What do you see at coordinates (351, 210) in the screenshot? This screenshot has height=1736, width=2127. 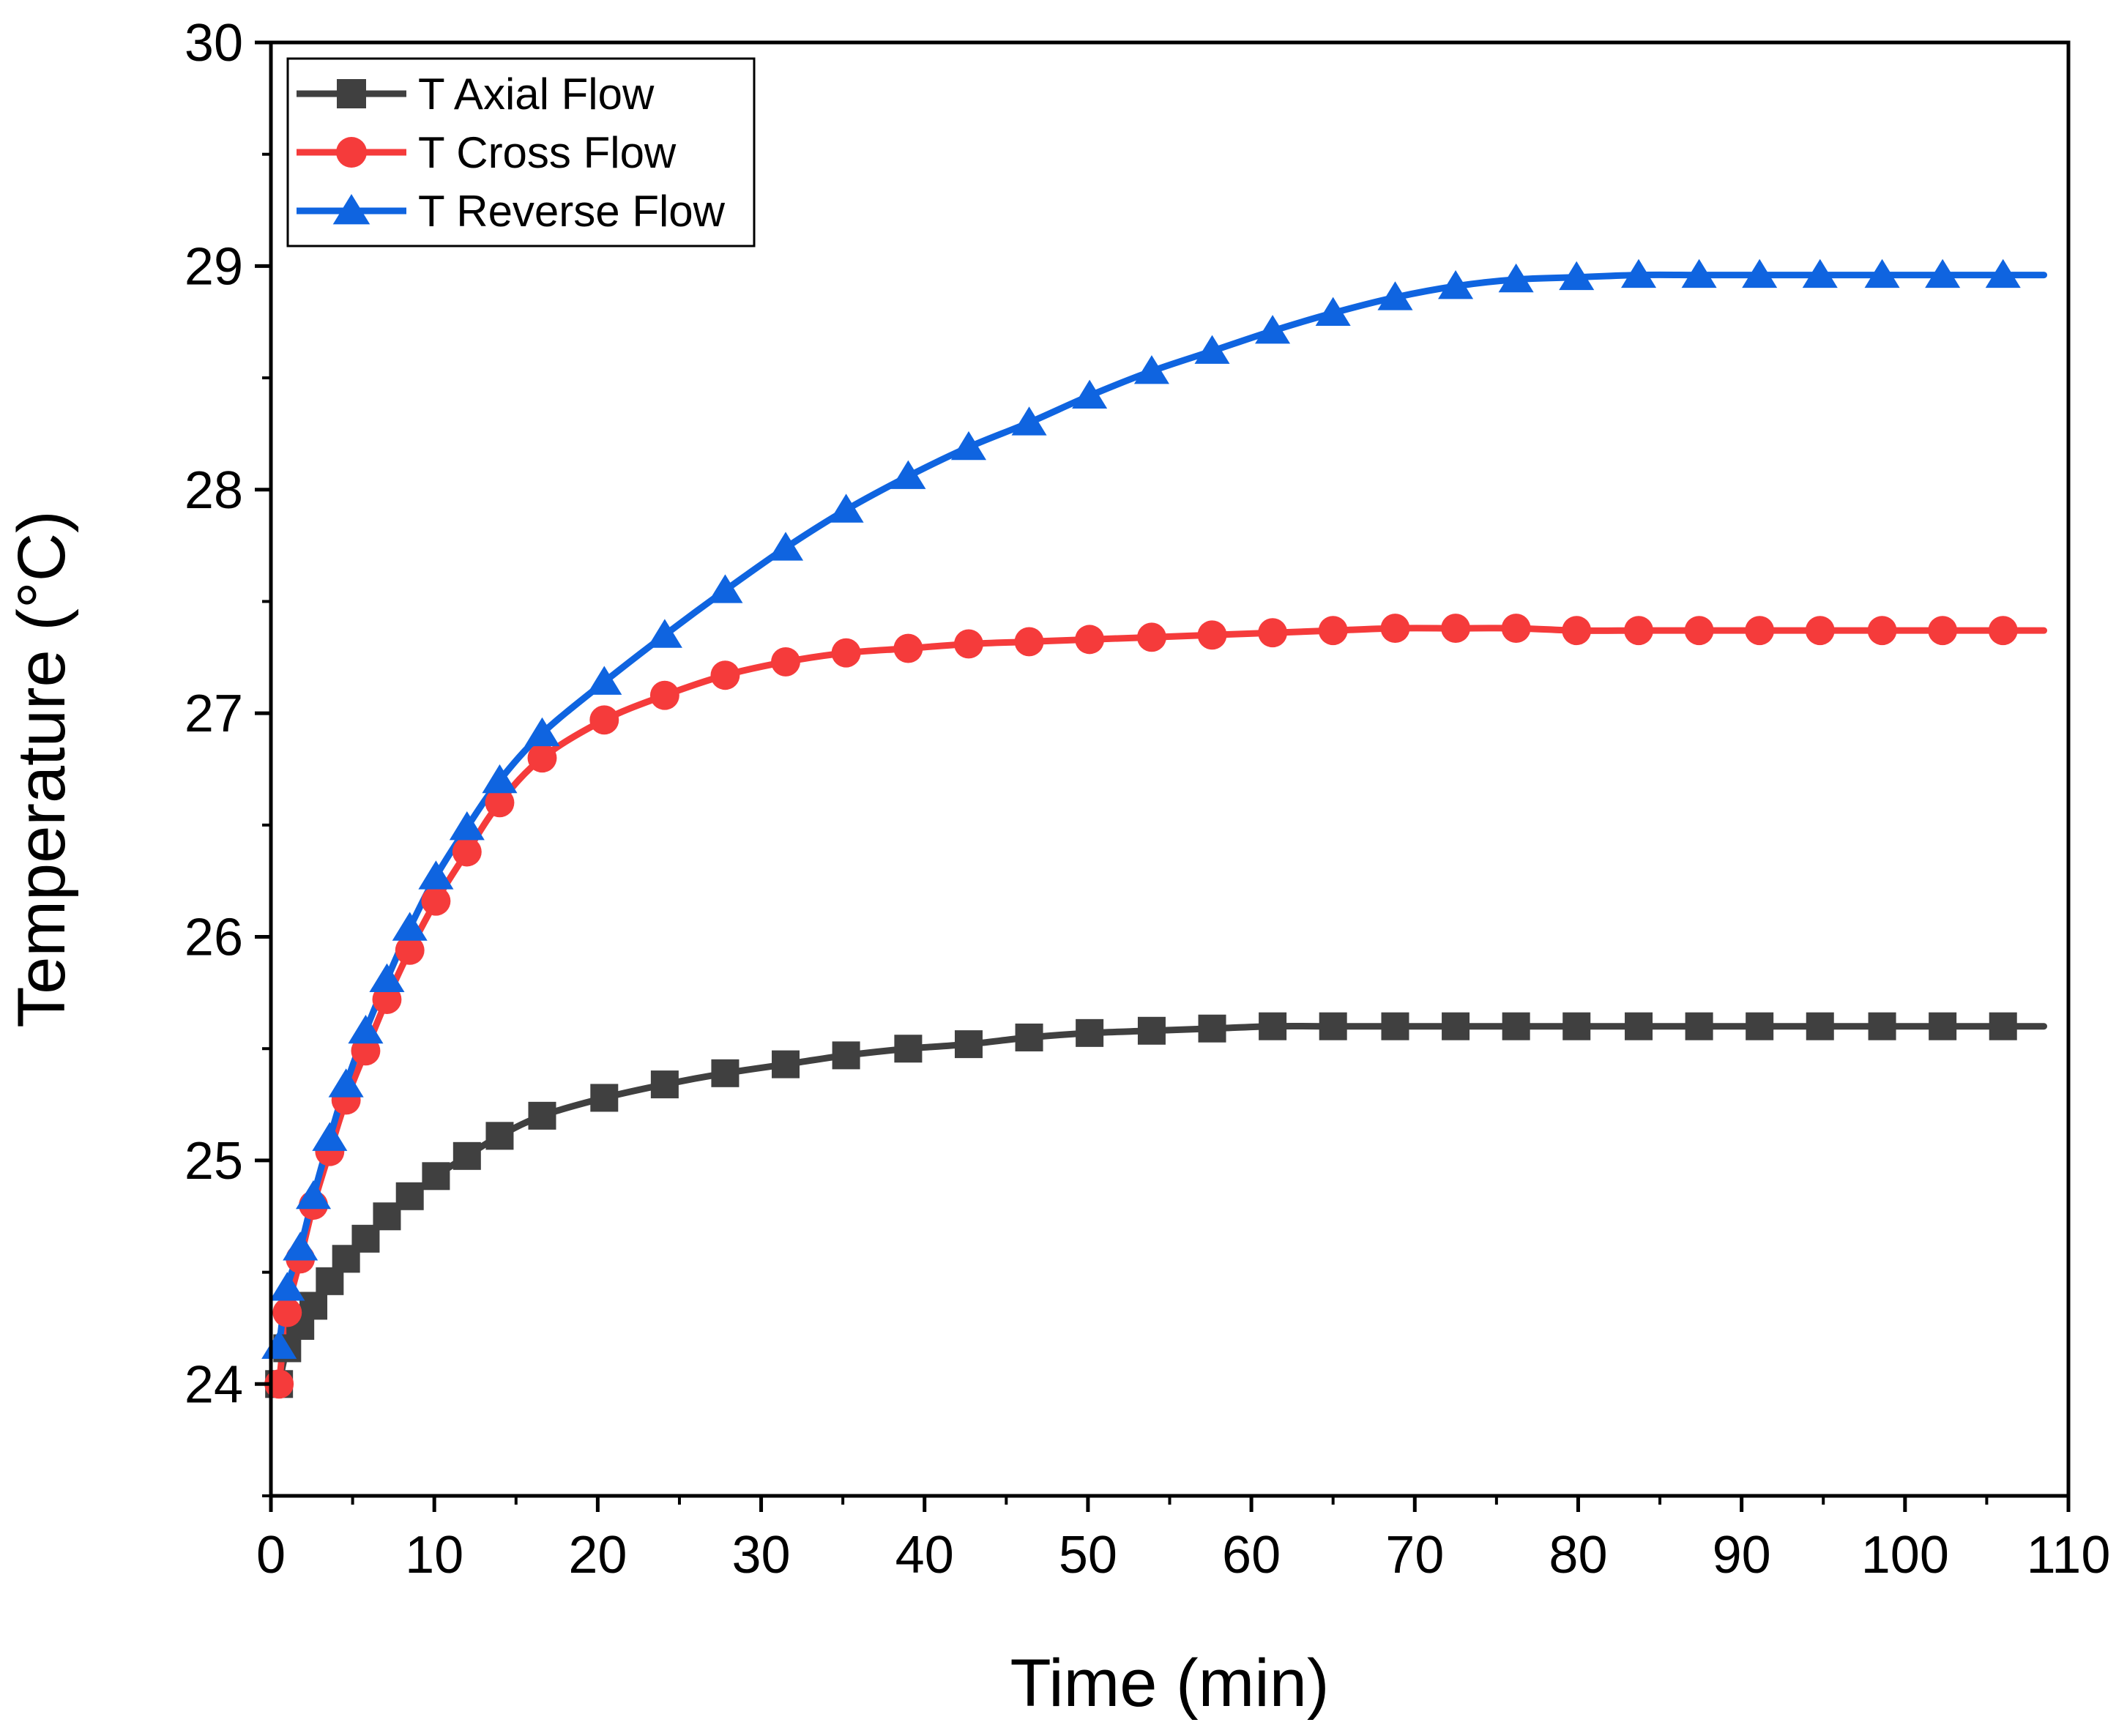 I see `legend-marker-t-reverse-flow` at bounding box center [351, 210].